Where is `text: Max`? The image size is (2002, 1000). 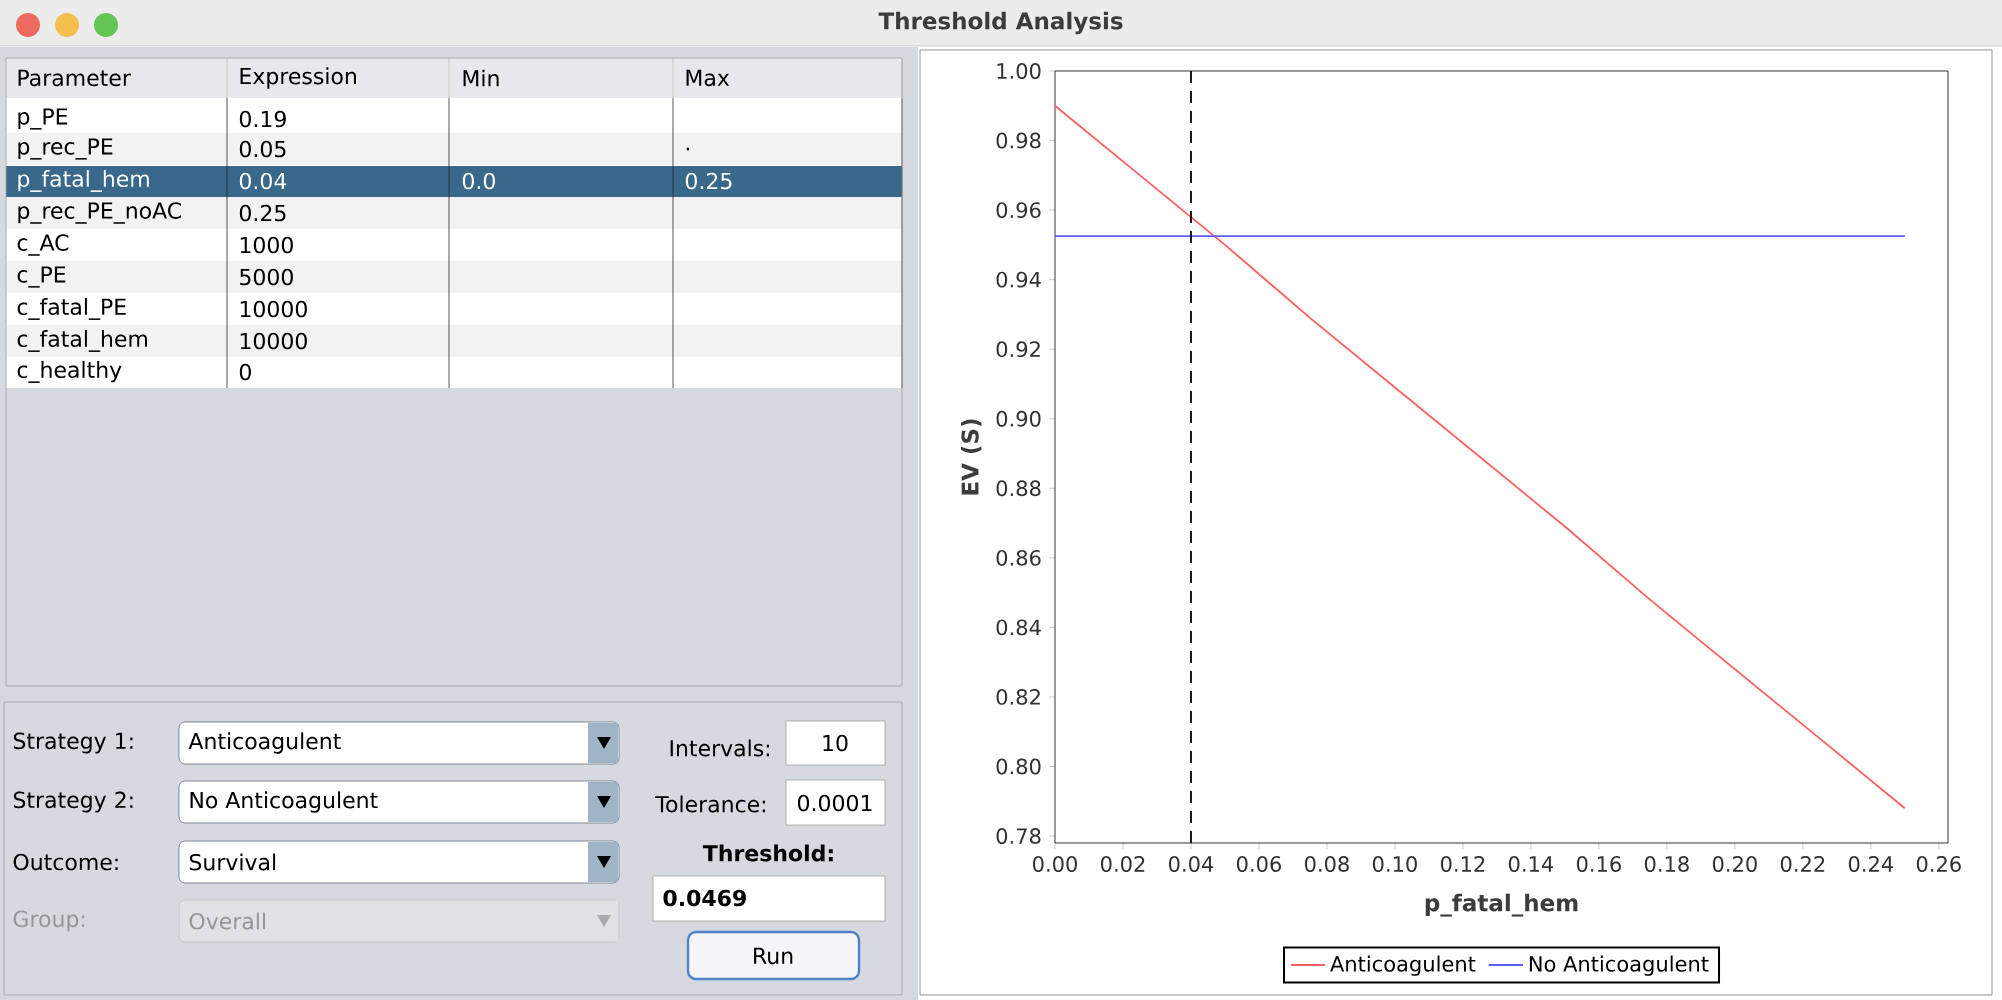
text: Max is located at coordinates (708, 78).